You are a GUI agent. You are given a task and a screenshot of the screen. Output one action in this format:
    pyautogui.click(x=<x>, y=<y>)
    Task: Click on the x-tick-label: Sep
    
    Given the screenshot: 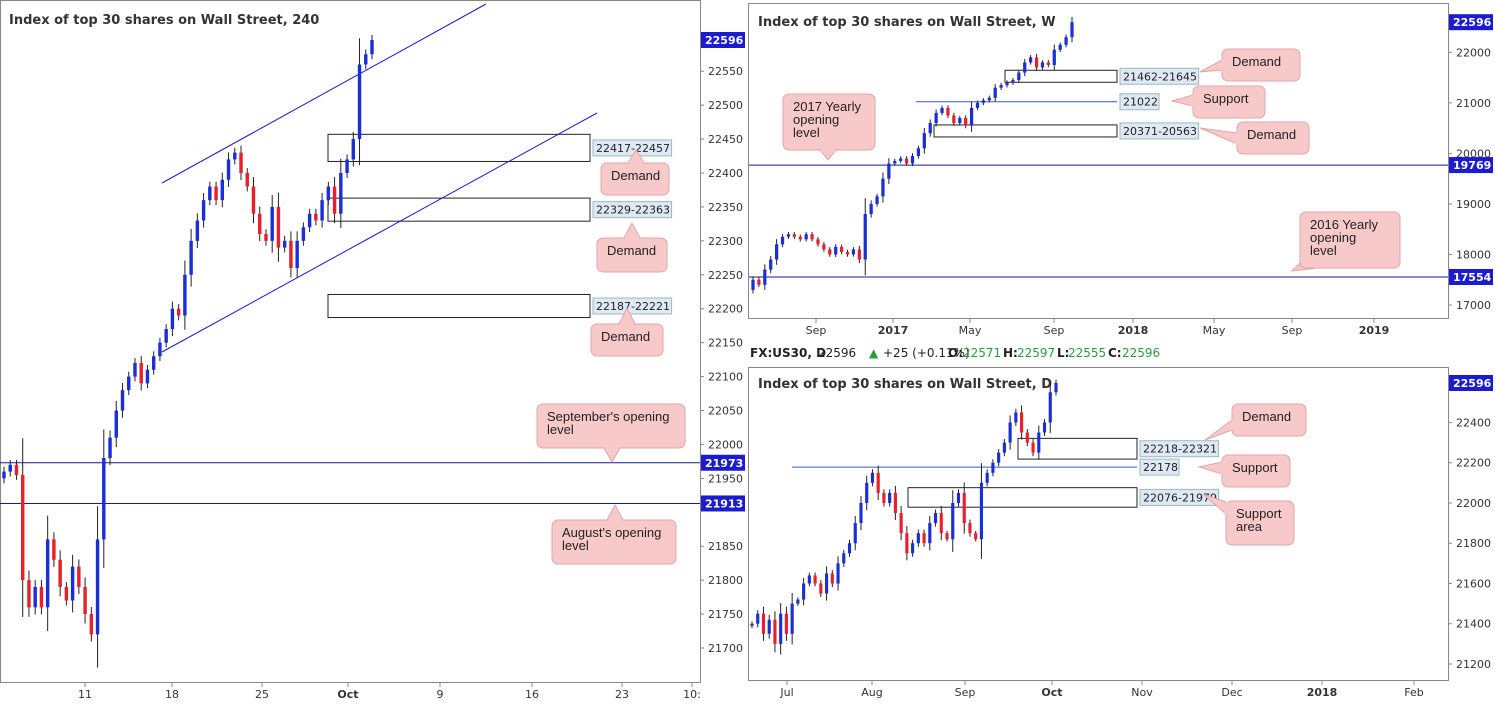 What is the action you would take?
    pyautogui.click(x=1054, y=330)
    